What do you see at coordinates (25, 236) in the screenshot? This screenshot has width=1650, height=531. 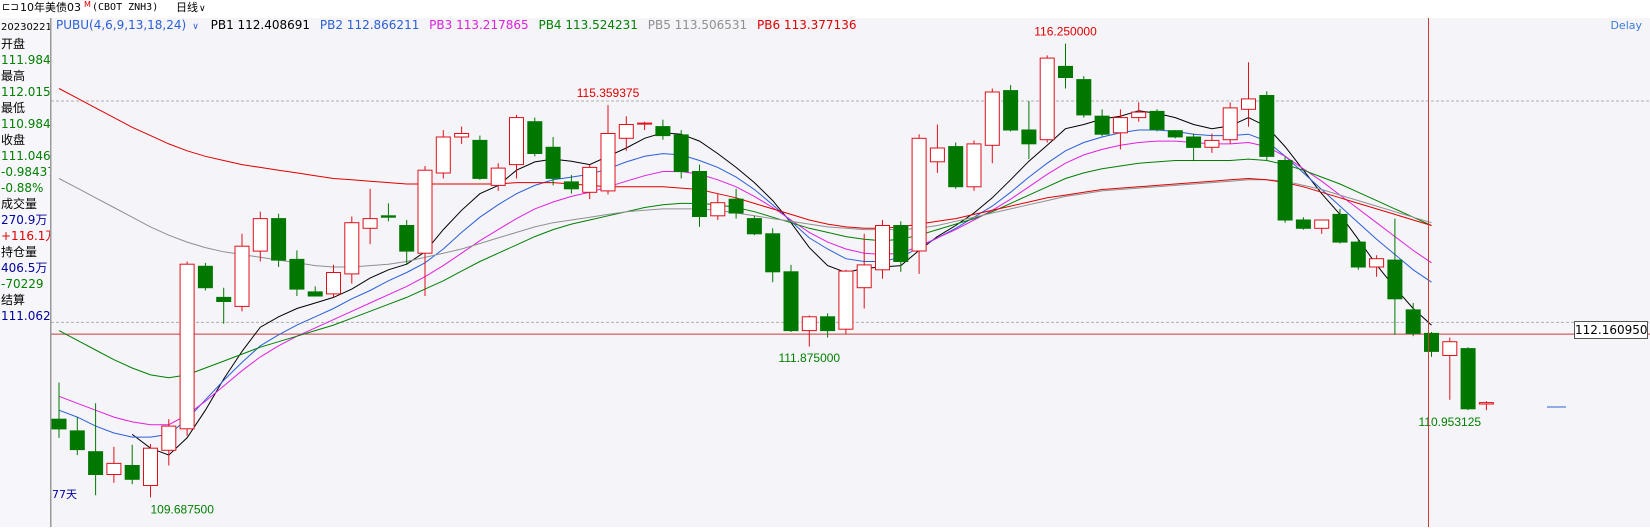 I see `volume-change: +116.1万` at bounding box center [25, 236].